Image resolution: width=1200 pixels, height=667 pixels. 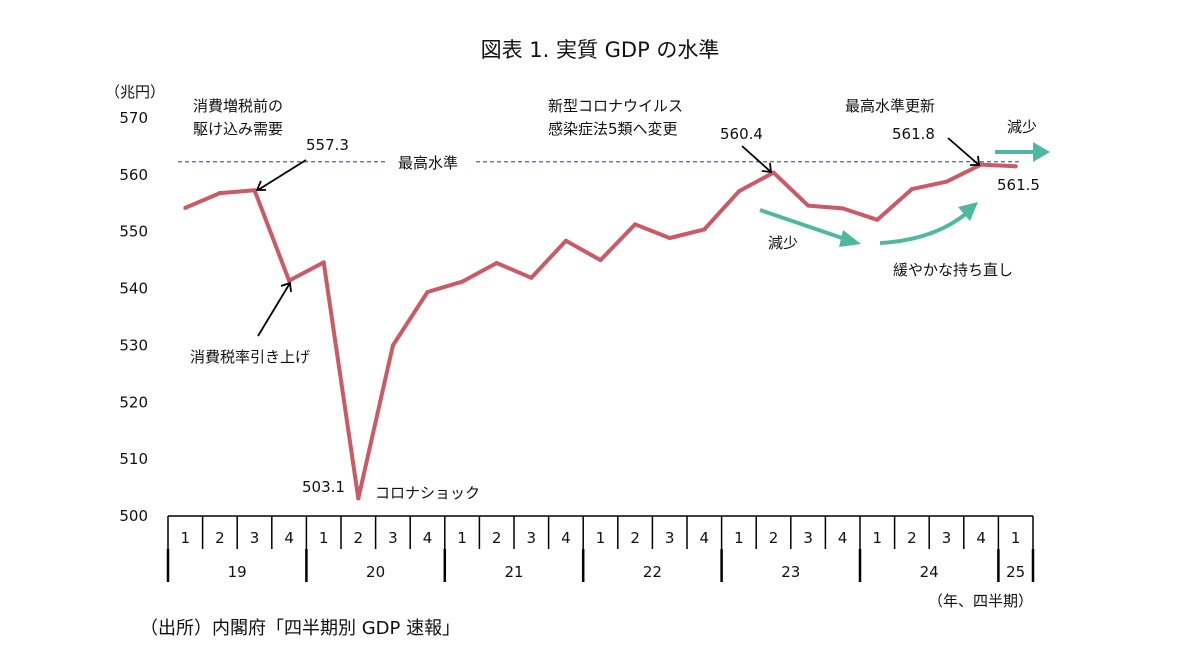 What do you see at coordinates (274, 309) in the screenshot?
I see `arrow-tax-hike` at bounding box center [274, 309].